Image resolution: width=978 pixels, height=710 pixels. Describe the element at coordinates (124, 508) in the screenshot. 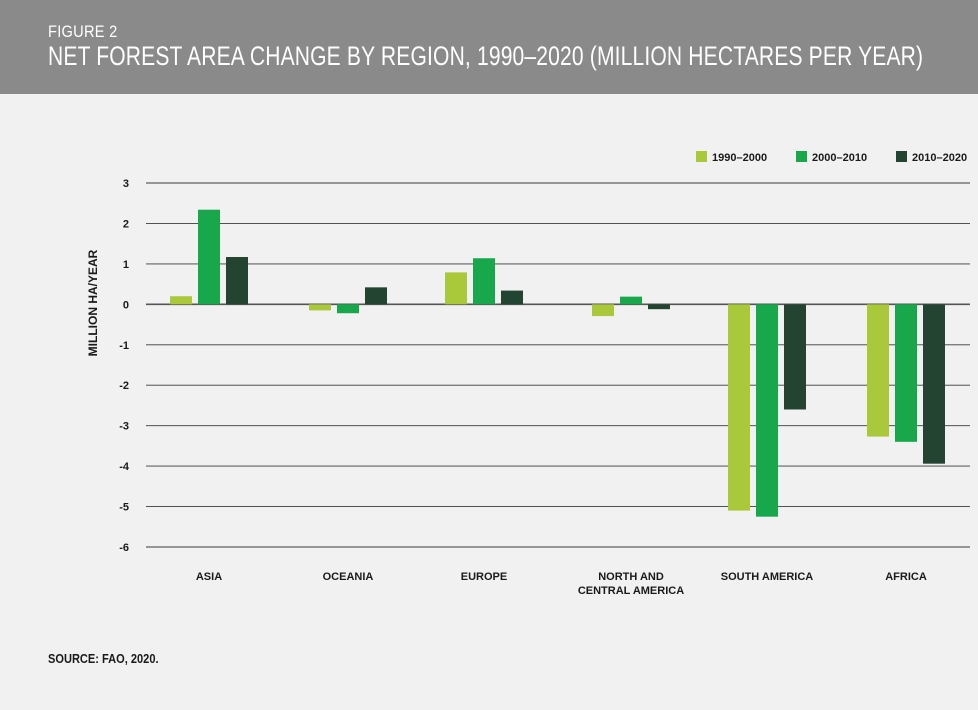

I see `y-tick-label: -5` at that location.